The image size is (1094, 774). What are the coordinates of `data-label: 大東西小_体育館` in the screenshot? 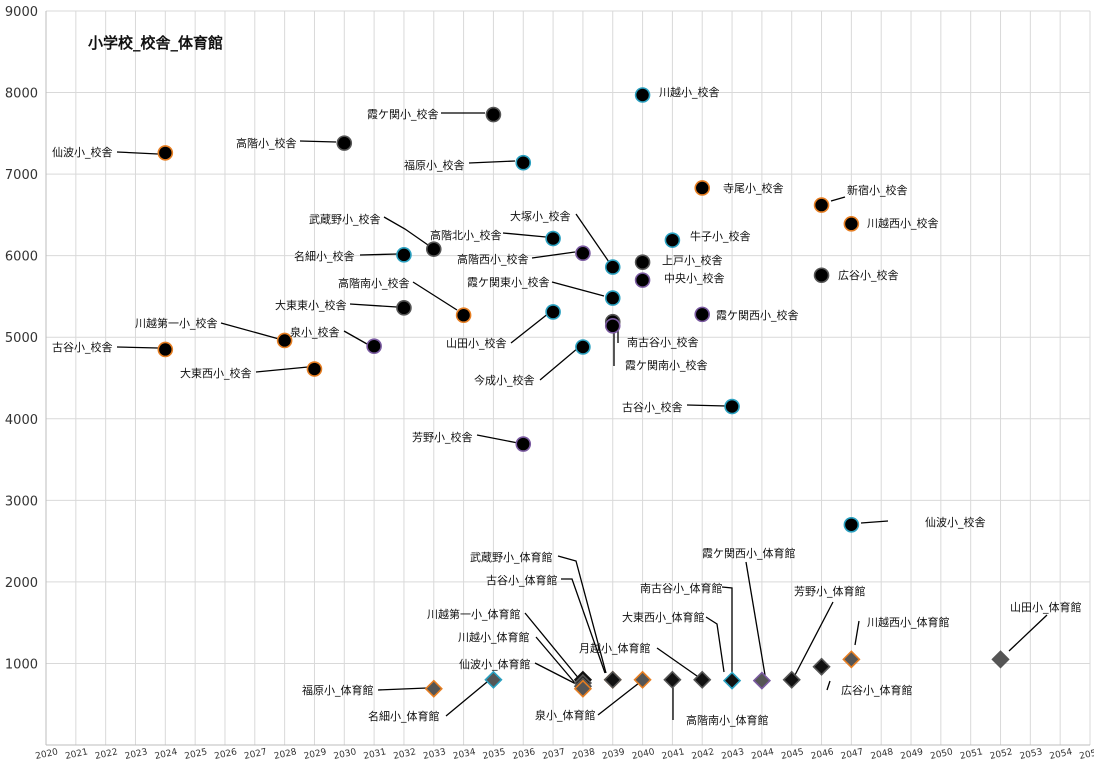 It's located at (663, 617).